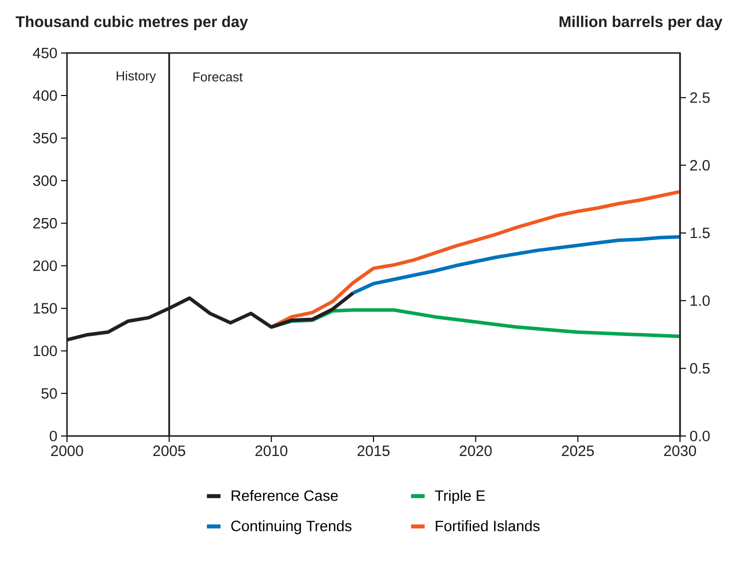  I want to click on x-tick-label: 2000, so click(67, 451).